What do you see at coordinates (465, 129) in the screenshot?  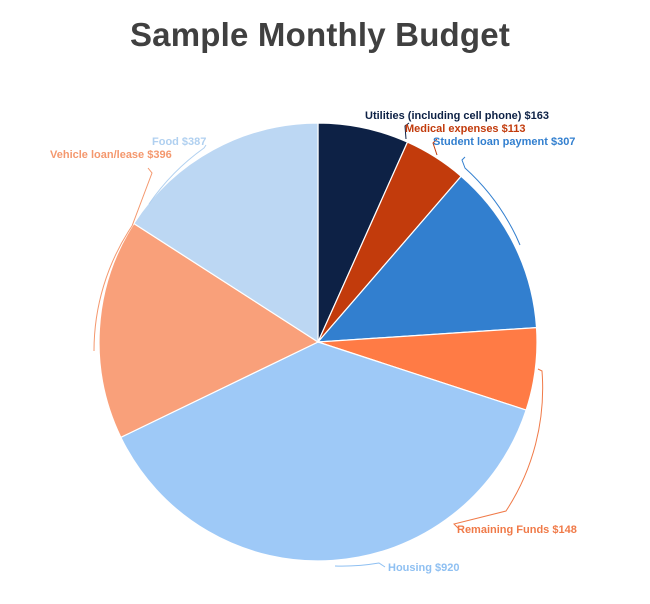 I see `slice-label-medical-expenses: Medical expenses $113` at bounding box center [465, 129].